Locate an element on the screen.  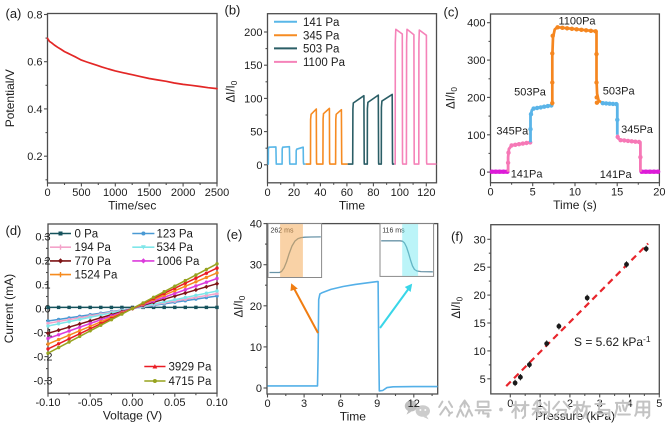
svg-text: 1006 Pa is located at coordinates (178, 262).